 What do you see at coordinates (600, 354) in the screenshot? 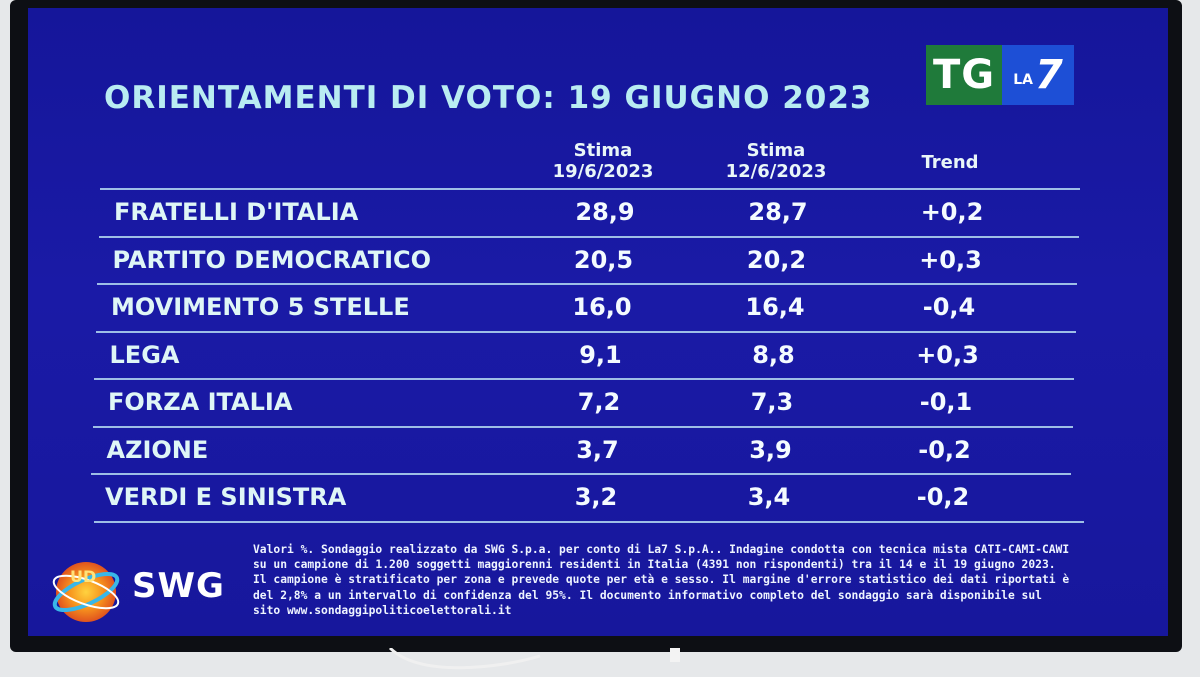
I see `value-stima-19-6: 9,1` at bounding box center [600, 354].